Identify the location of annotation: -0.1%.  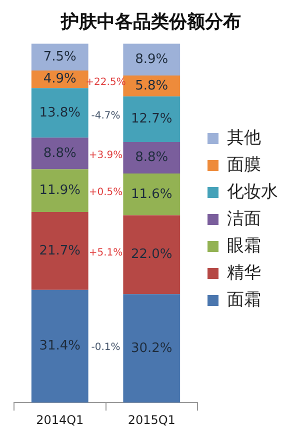
(105, 347).